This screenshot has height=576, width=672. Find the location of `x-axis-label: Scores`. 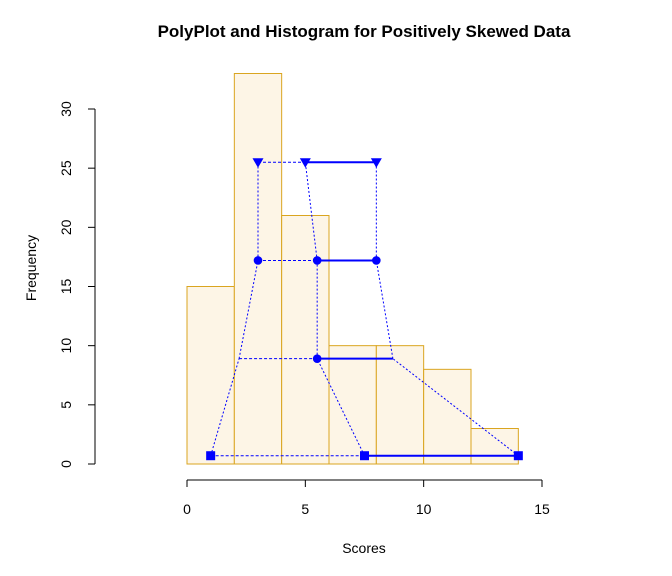

x-axis-label: Scores is located at coordinates (364, 548).